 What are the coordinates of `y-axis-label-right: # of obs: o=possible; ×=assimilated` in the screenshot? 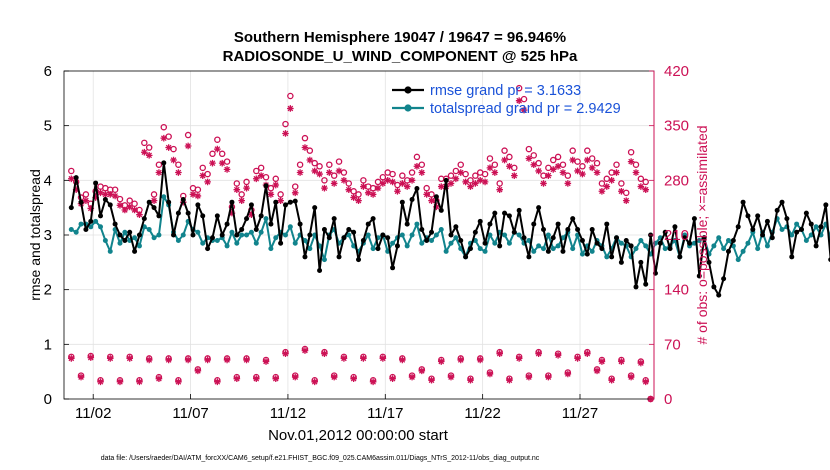 It's located at (702, 234).